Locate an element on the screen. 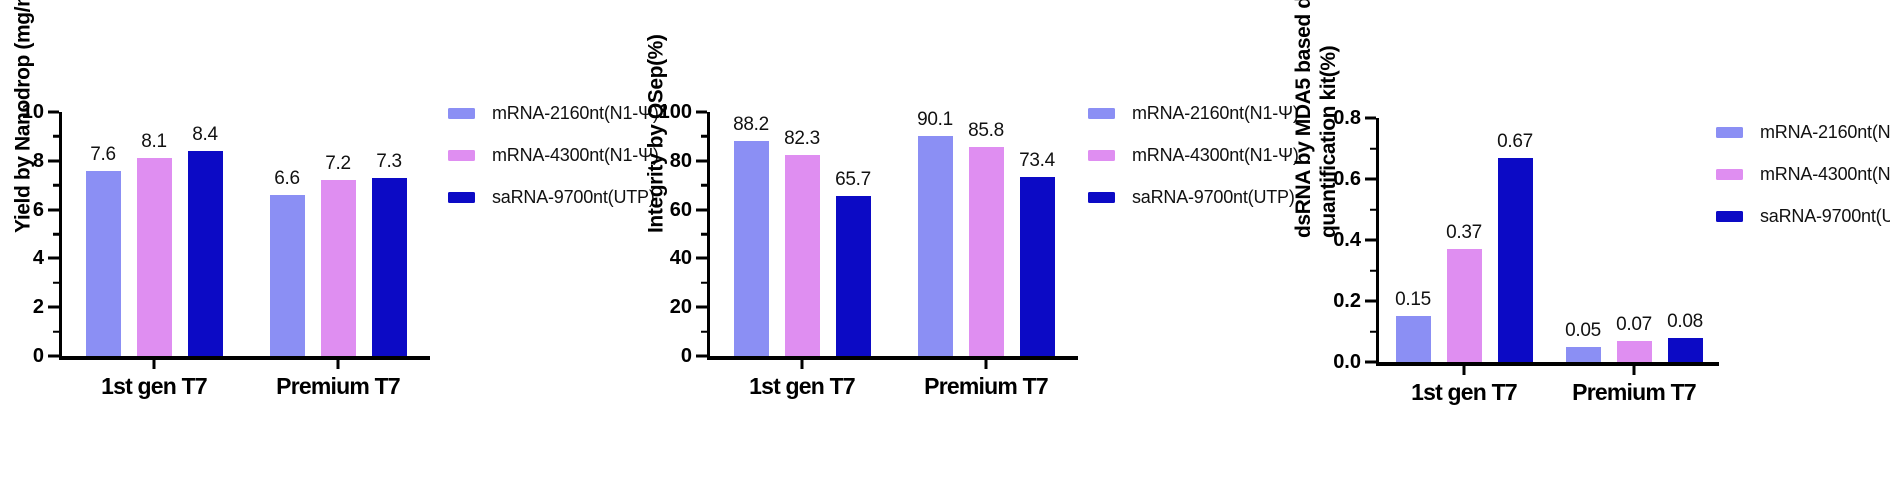 The width and height of the screenshot is (1890, 484). y-tick-label: 4 is located at coordinates (38, 258).